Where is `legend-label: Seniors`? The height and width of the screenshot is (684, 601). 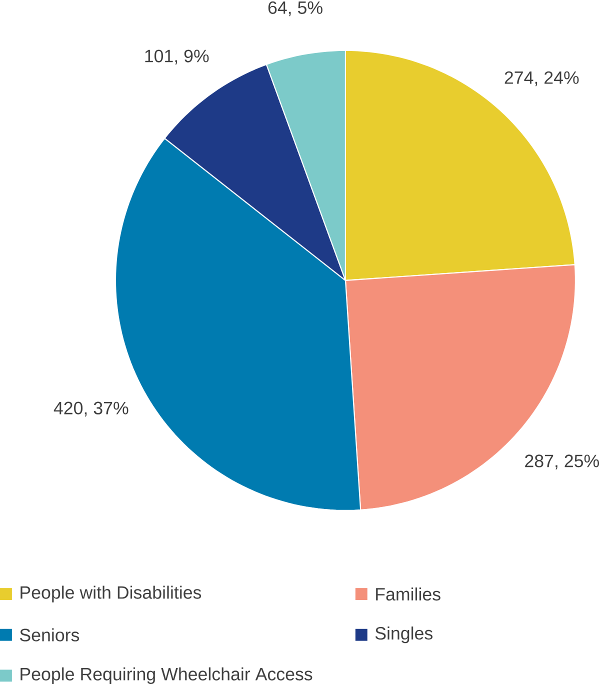 legend-label: Seniors is located at coordinates (50, 635).